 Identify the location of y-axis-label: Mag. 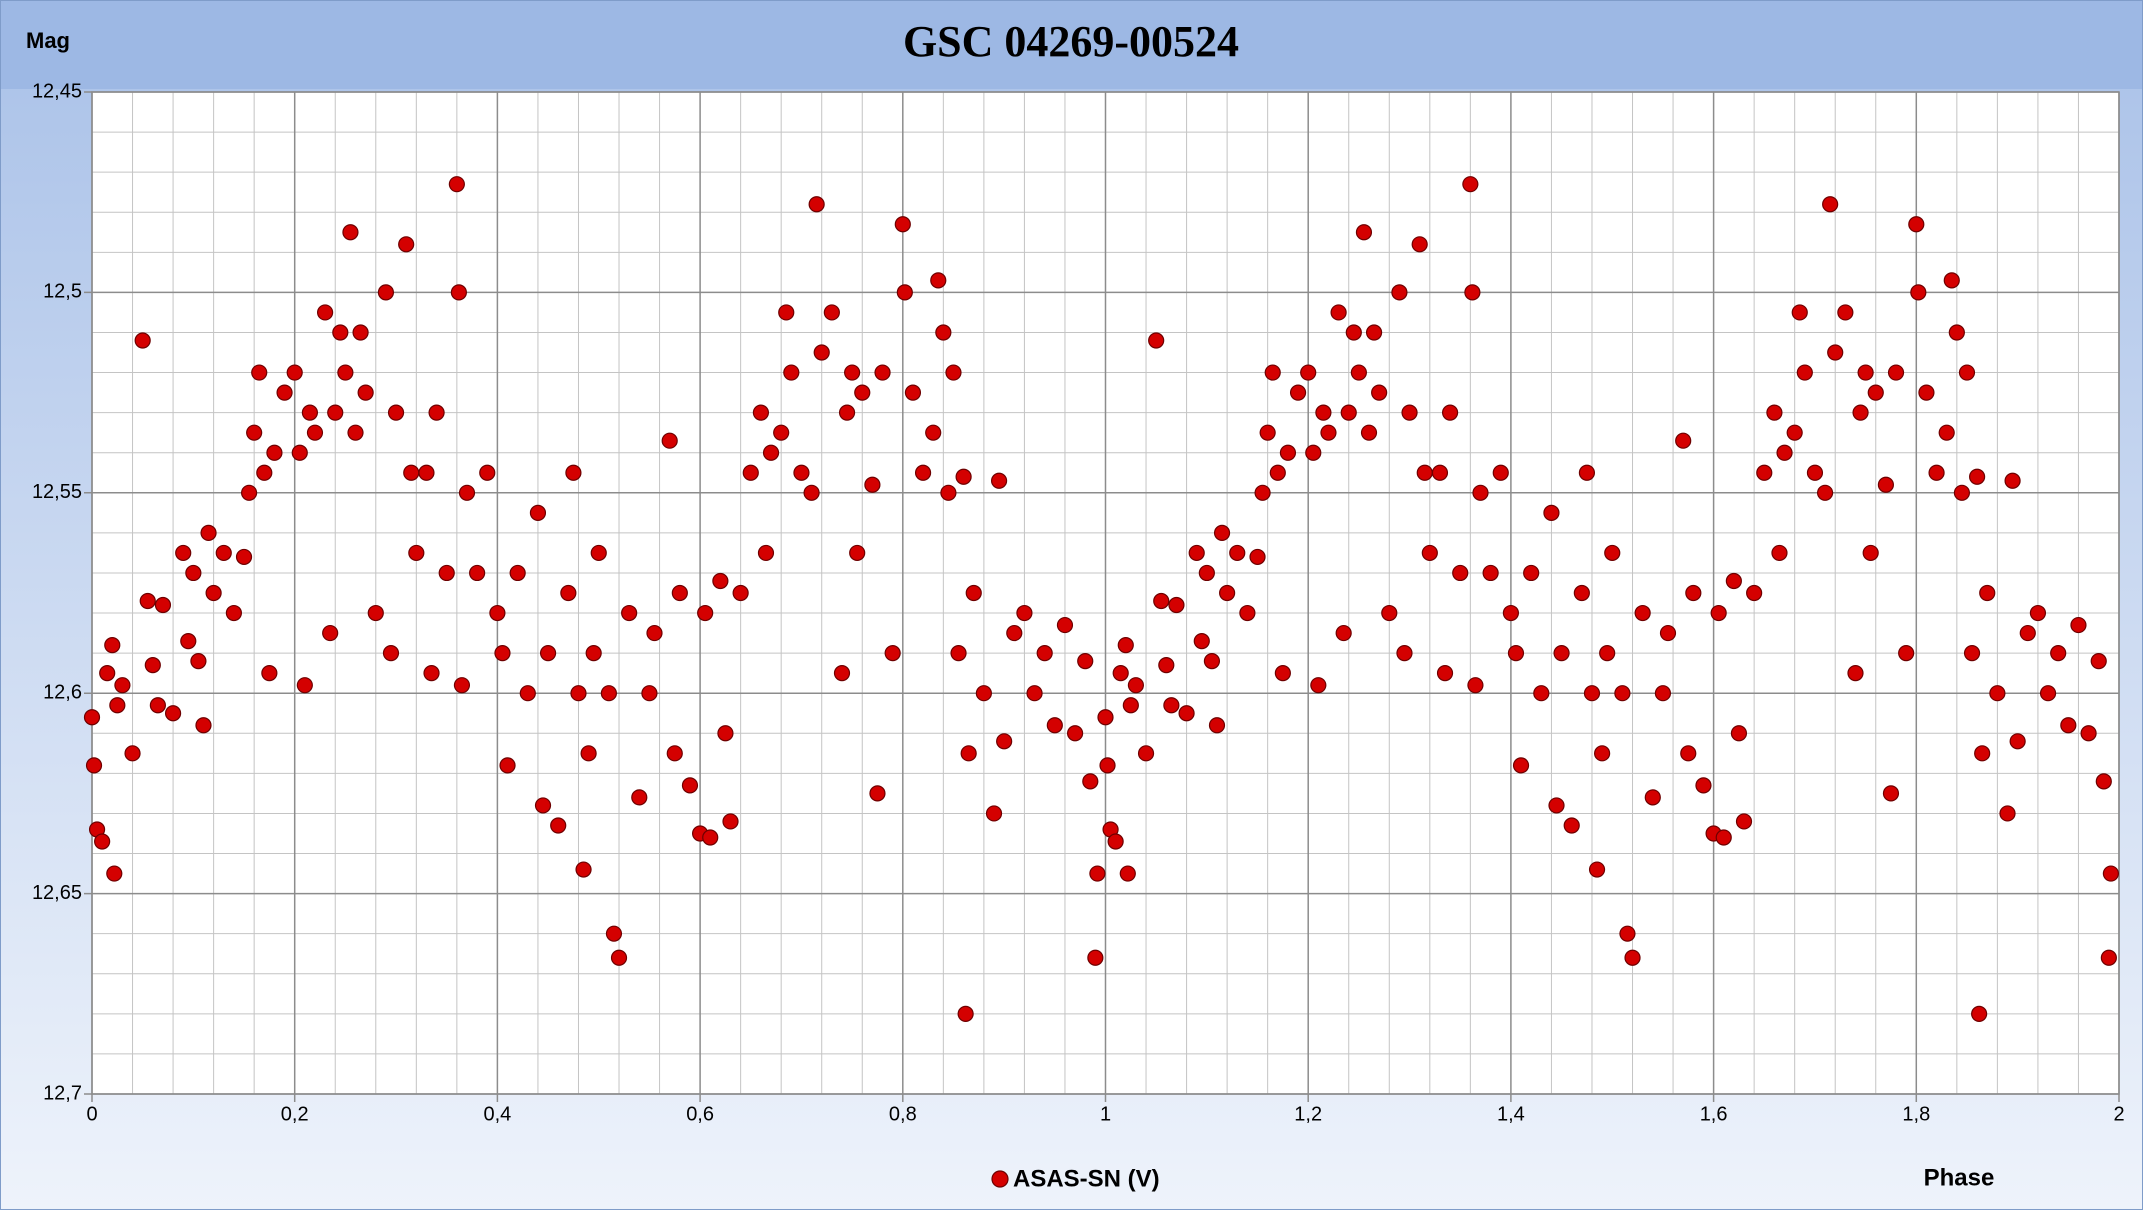
(48, 40).